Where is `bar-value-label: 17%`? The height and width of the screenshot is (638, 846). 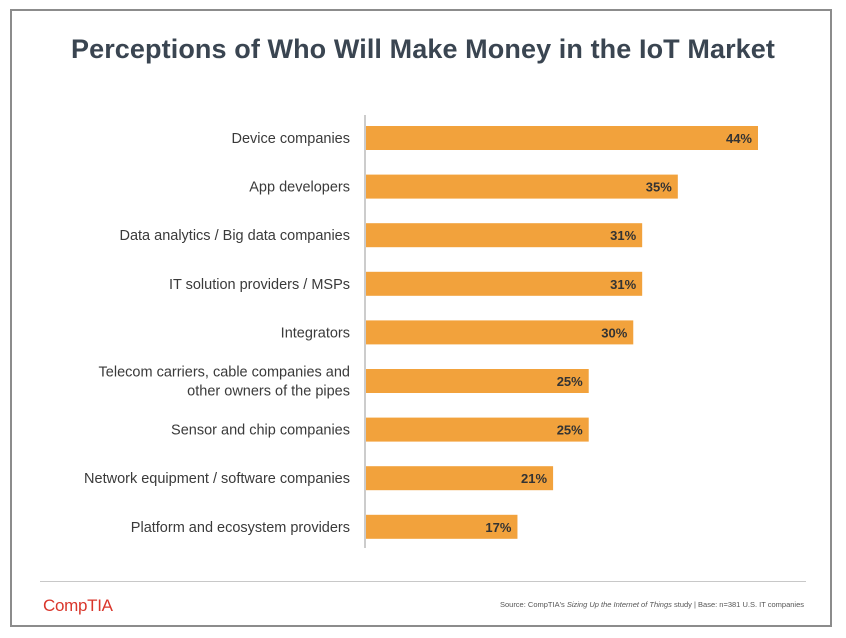
bar-value-label: 17% is located at coordinates (498, 527).